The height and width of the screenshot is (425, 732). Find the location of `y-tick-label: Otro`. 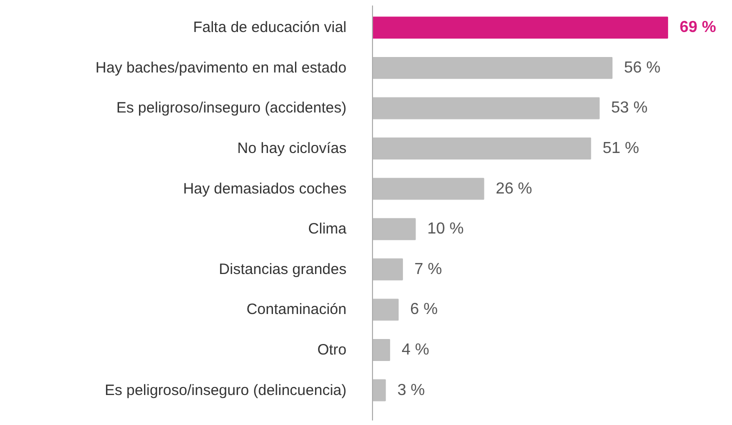

y-tick-label: Otro is located at coordinates (332, 349).